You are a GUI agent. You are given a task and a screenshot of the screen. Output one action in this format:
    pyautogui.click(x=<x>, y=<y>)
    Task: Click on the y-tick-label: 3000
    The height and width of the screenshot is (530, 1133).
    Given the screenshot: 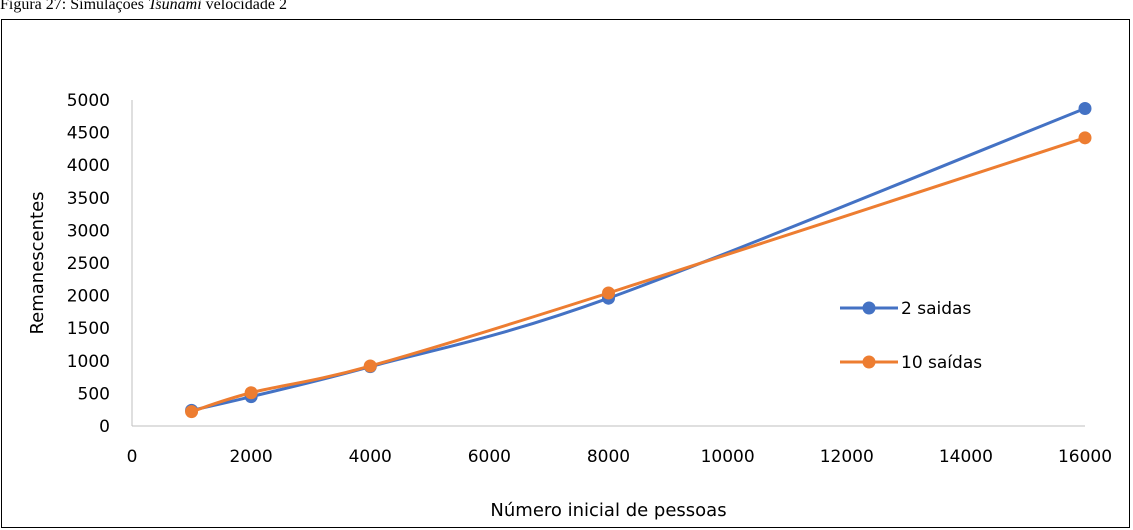 What is the action you would take?
    pyautogui.click(x=88, y=231)
    